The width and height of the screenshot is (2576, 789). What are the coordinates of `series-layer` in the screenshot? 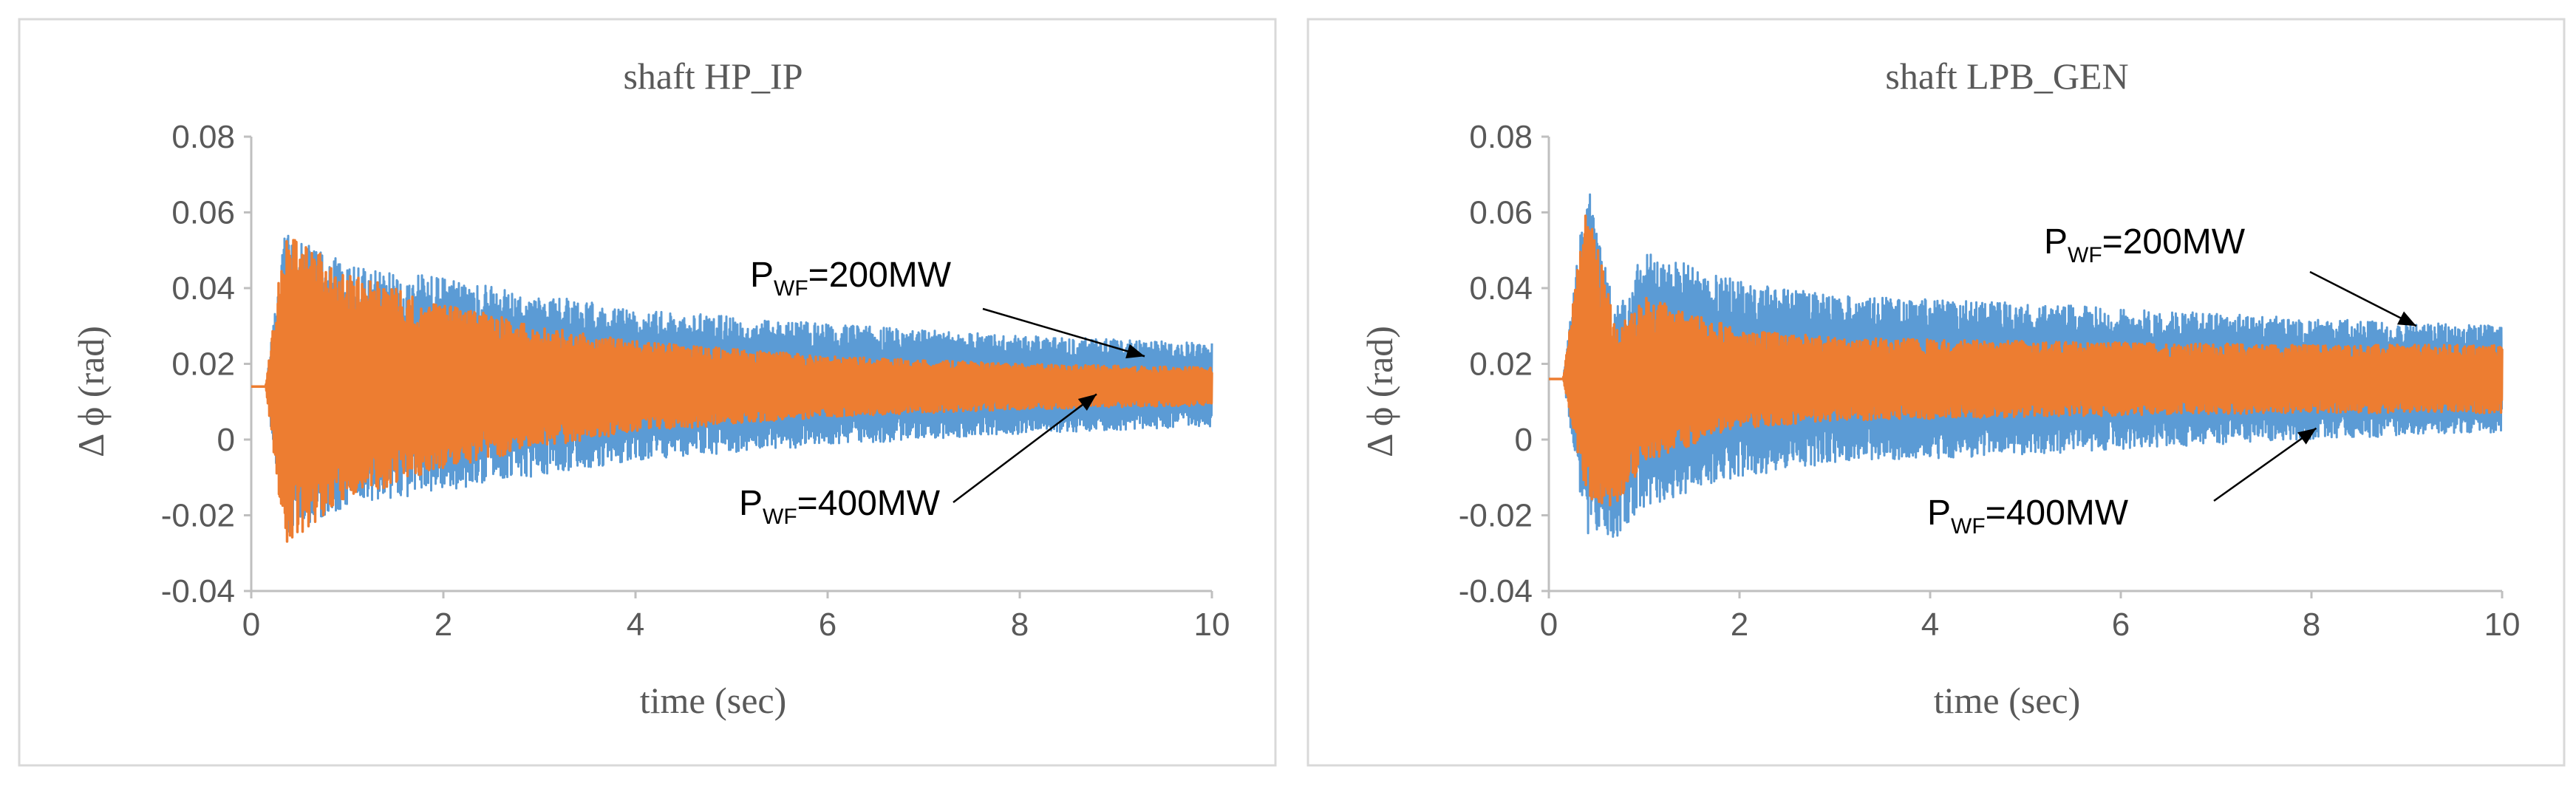 It's located at (731, 388).